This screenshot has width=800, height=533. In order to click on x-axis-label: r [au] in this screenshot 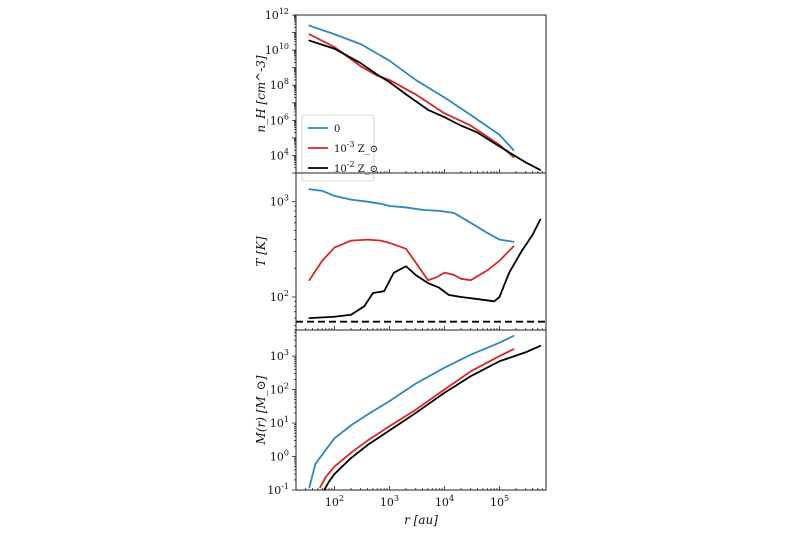, I will do `click(421, 520)`.